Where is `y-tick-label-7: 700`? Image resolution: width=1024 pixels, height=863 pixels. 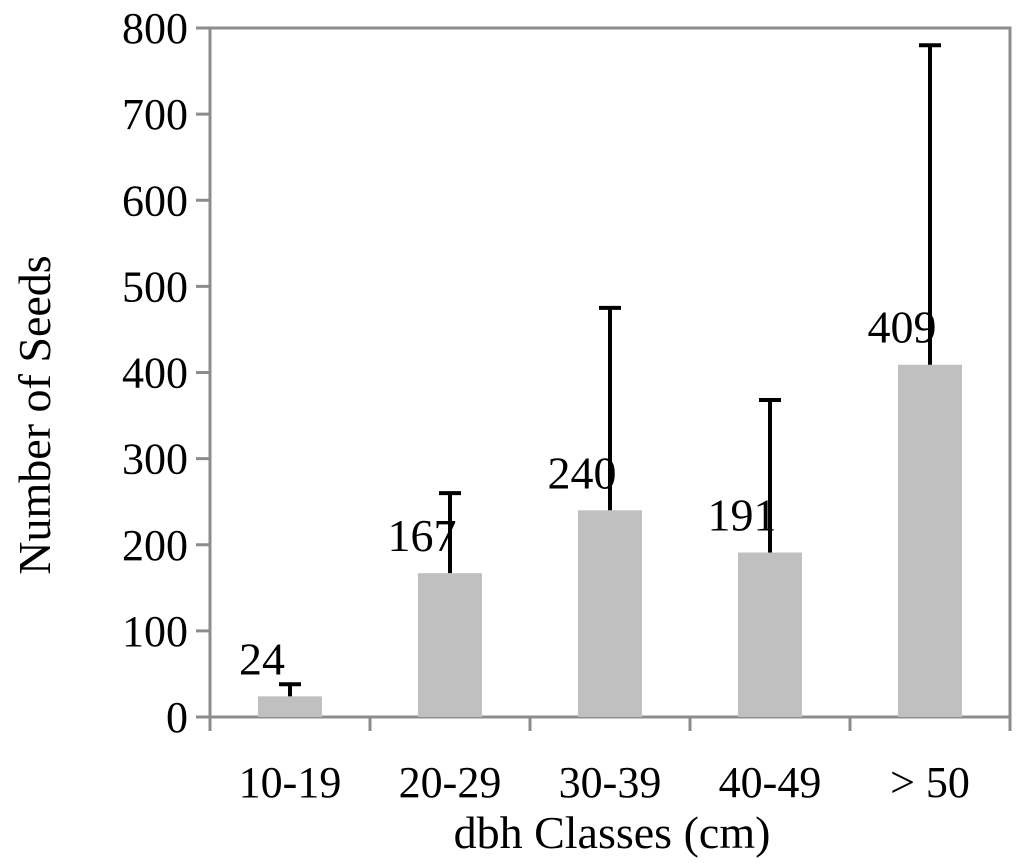
y-tick-label-7: 700 is located at coordinates (155, 114).